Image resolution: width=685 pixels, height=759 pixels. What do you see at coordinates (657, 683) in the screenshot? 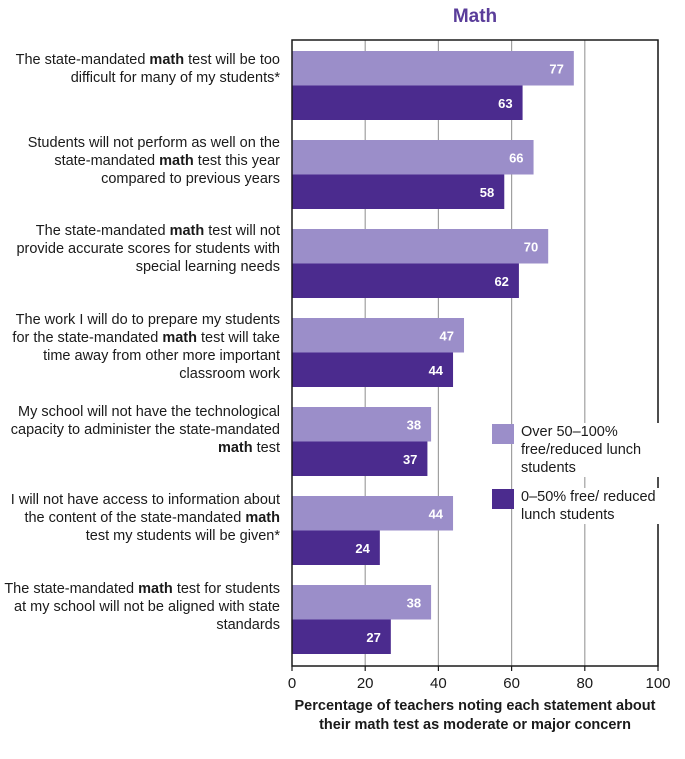
I see `x-tick-label: 100` at bounding box center [657, 683].